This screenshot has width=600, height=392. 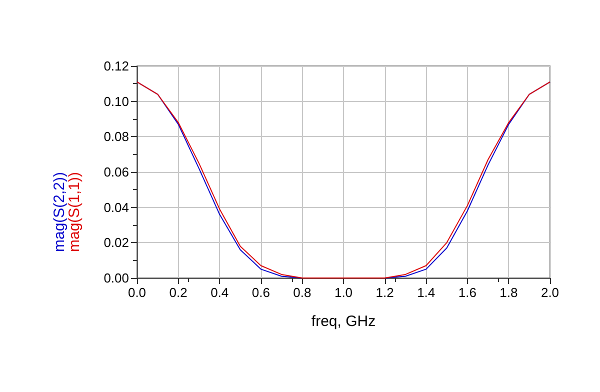 What do you see at coordinates (137, 292) in the screenshot?
I see `x-tick-label: 0.0` at bounding box center [137, 292].